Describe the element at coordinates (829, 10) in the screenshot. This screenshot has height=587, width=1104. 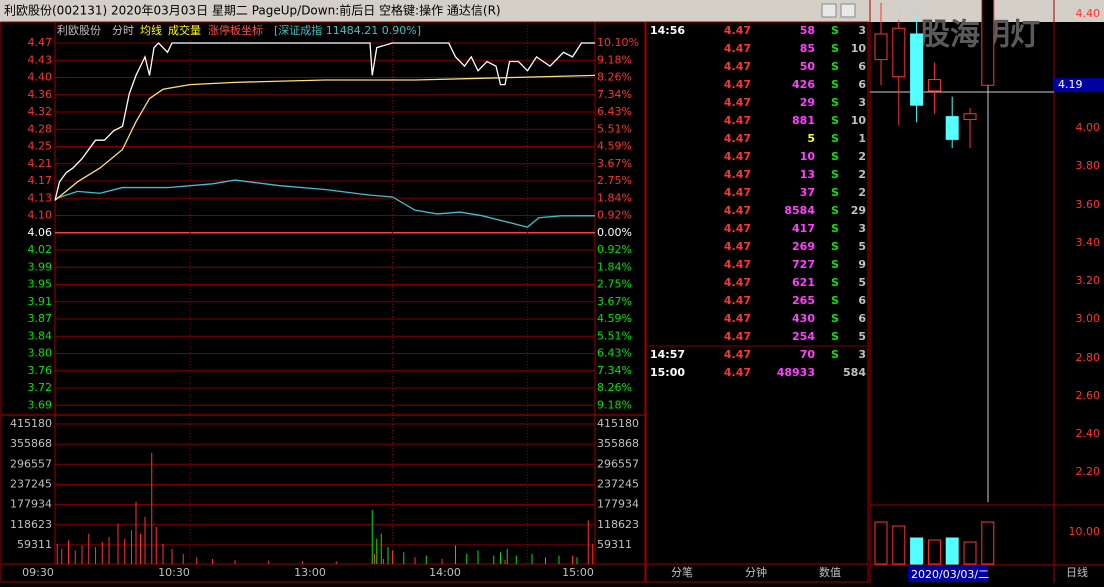
I see `minimize-button` at that location.